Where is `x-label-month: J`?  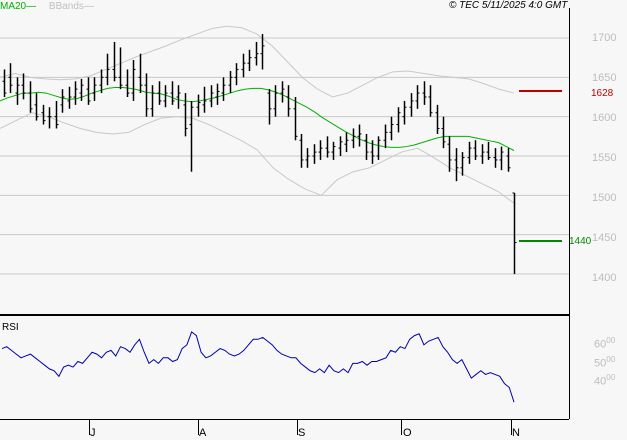 x-label-month: J is located at coordinates (93, 433).